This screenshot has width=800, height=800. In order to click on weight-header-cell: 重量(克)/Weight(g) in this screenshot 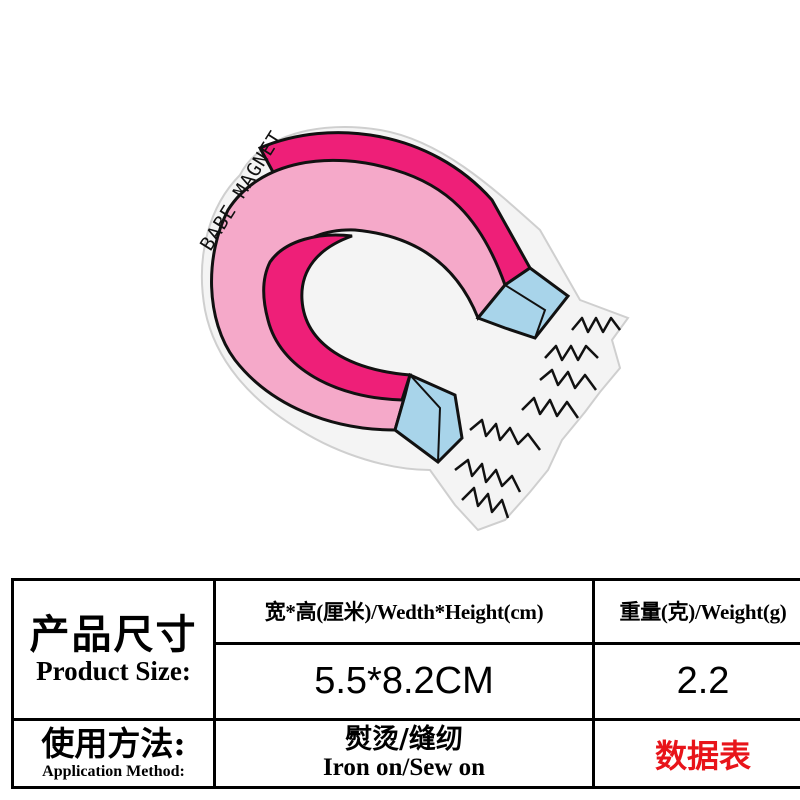, I will do `click(696, 611)`.